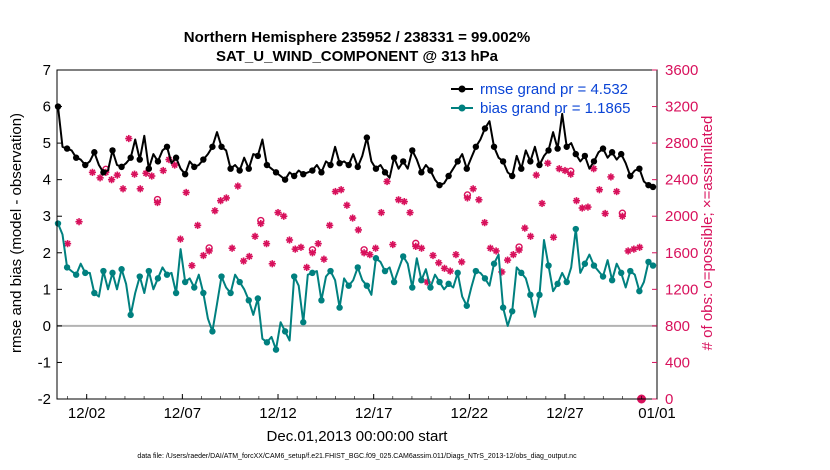 The width and height of the screenshot is (830, 470). I want to click on legend-bias-label: bias grand pr = 1.1865, so click(555, 108).